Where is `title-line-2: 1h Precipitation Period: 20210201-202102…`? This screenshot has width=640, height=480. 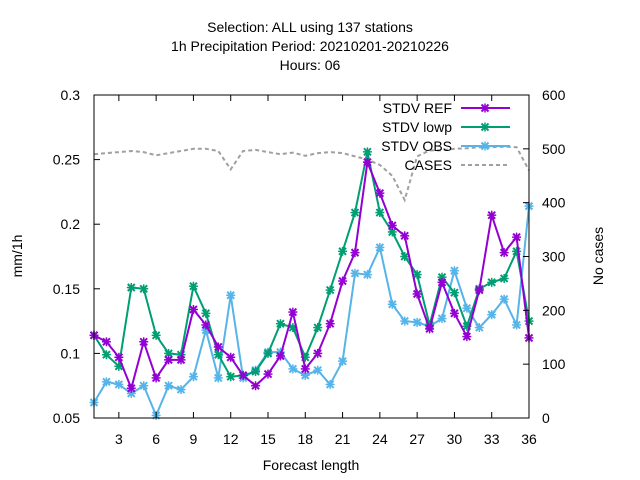
title-line-2: 1h Precipitation Period: 20210201-202102… is located at coordinates (310, 46).